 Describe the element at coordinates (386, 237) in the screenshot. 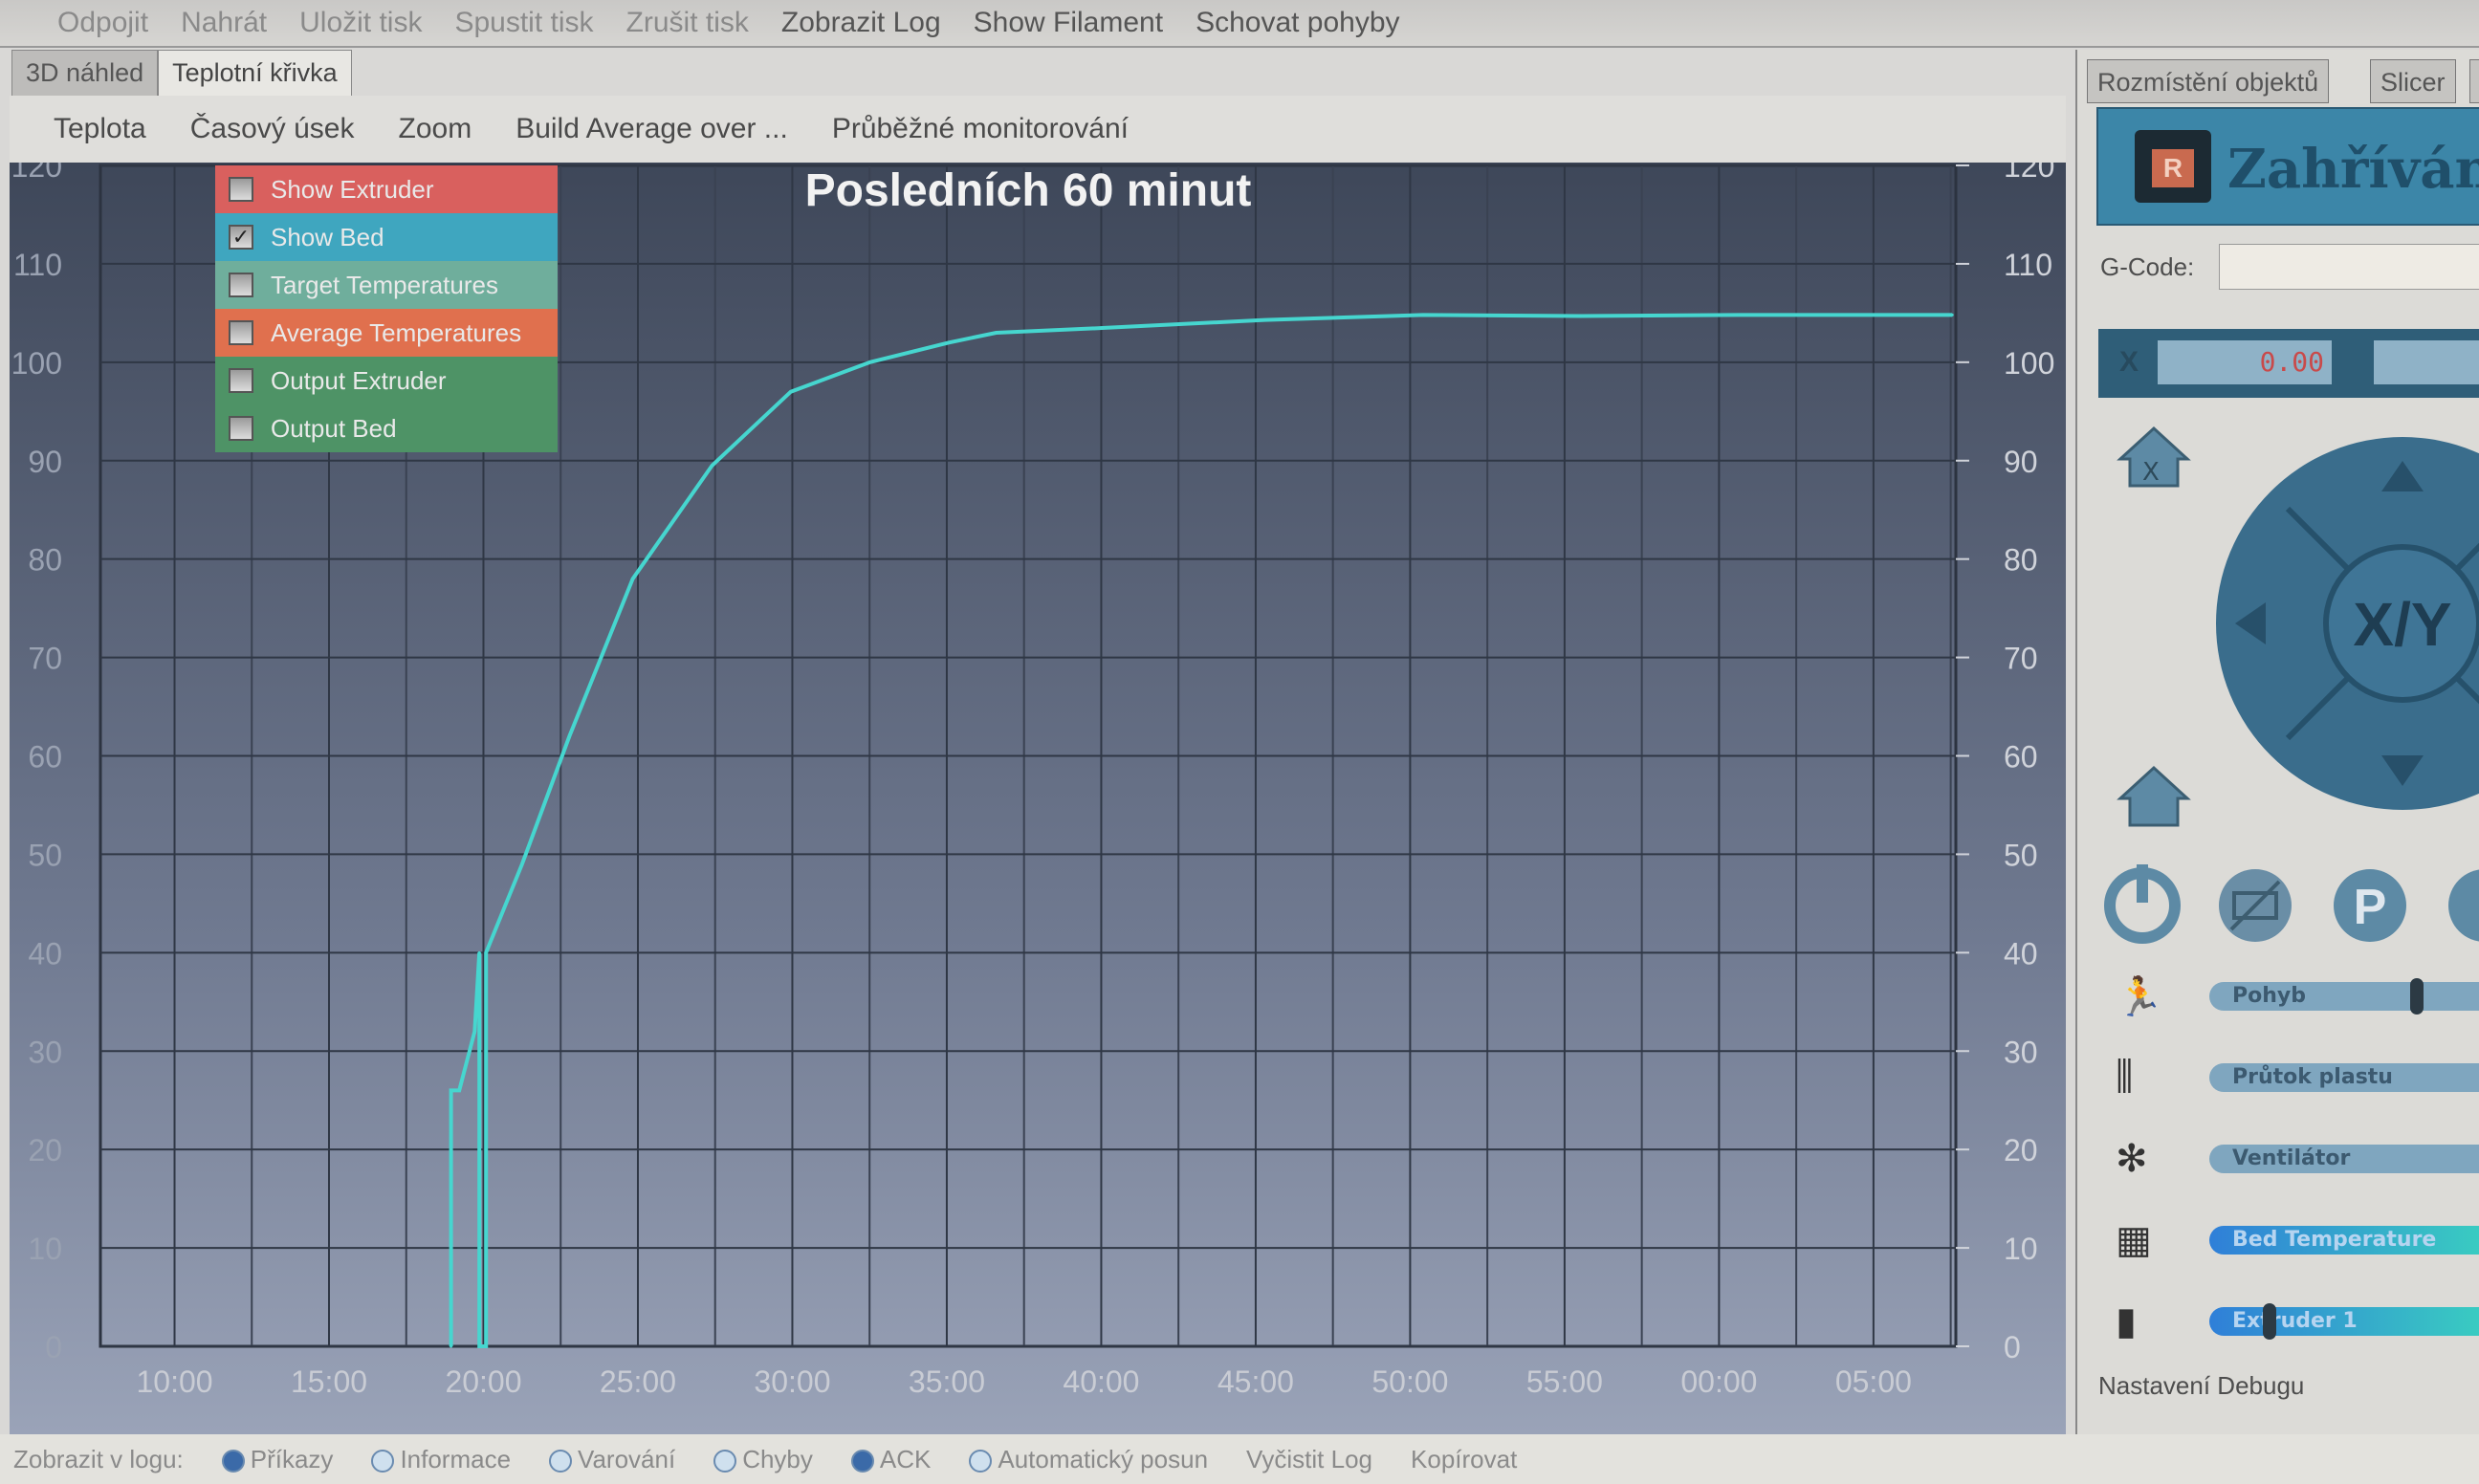

I see `legend-item: ✓ Show Bed` at that location.